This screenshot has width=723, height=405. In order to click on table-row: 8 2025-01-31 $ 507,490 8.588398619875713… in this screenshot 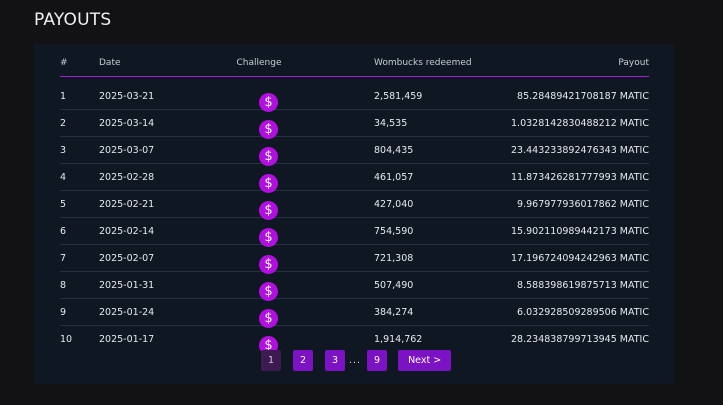, I will do `click(354, 286)`.